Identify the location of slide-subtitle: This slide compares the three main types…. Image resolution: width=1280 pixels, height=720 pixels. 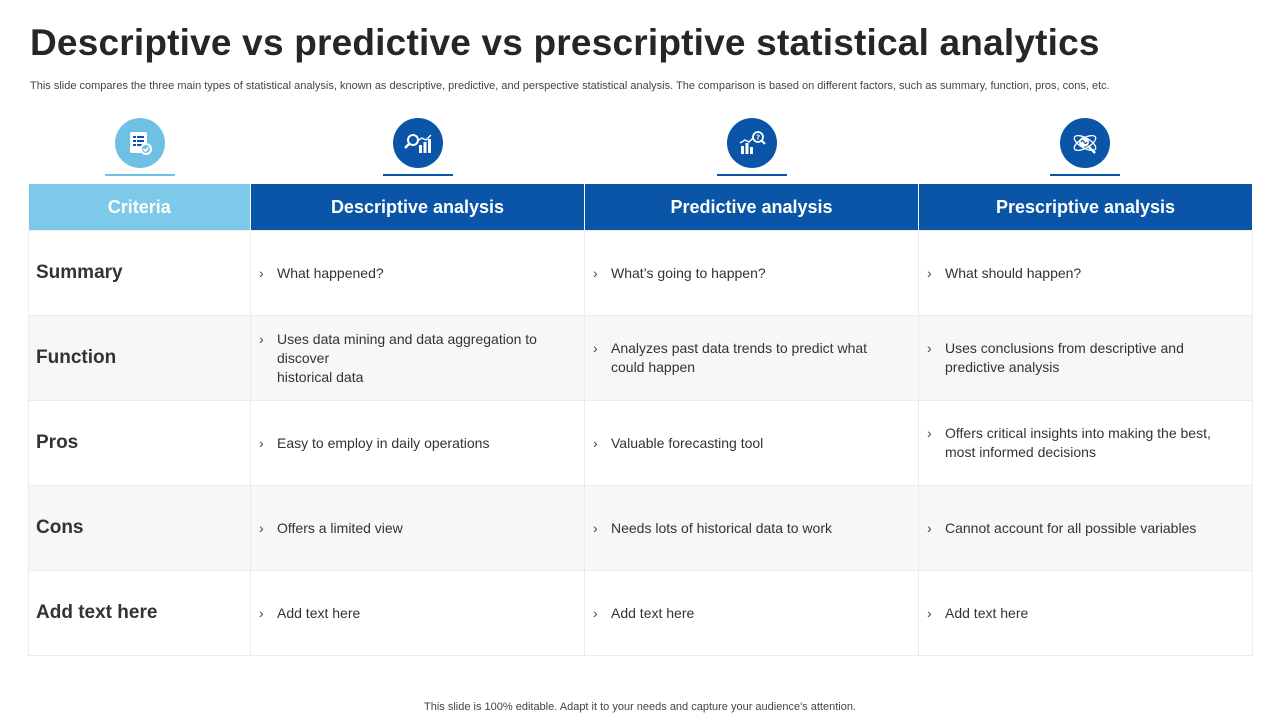
(570, 86).